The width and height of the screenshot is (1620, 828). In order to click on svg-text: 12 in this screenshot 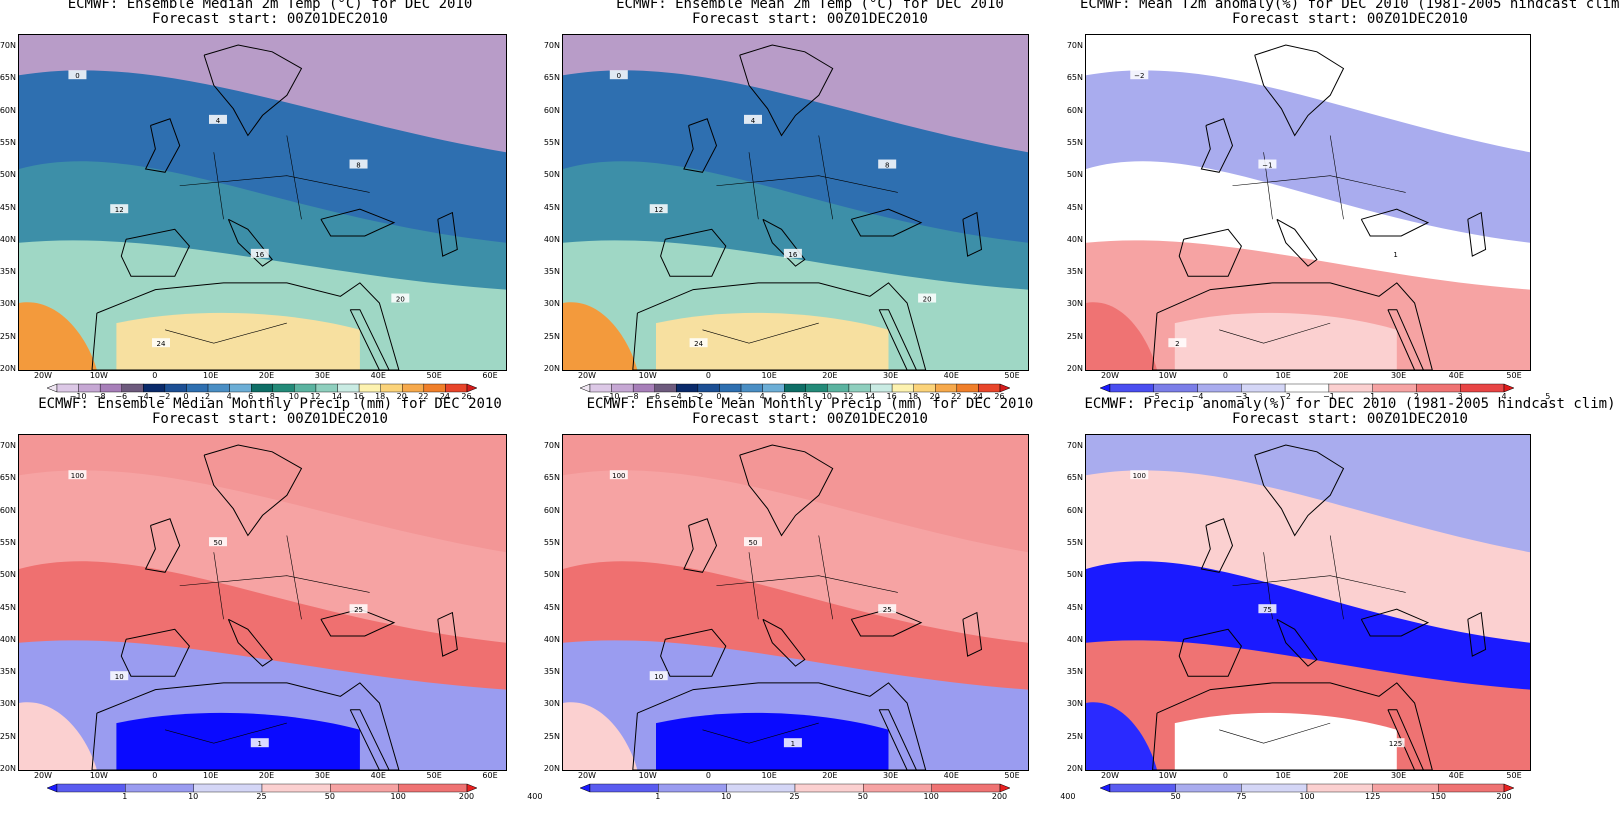, I will do `click(119, 210)`.